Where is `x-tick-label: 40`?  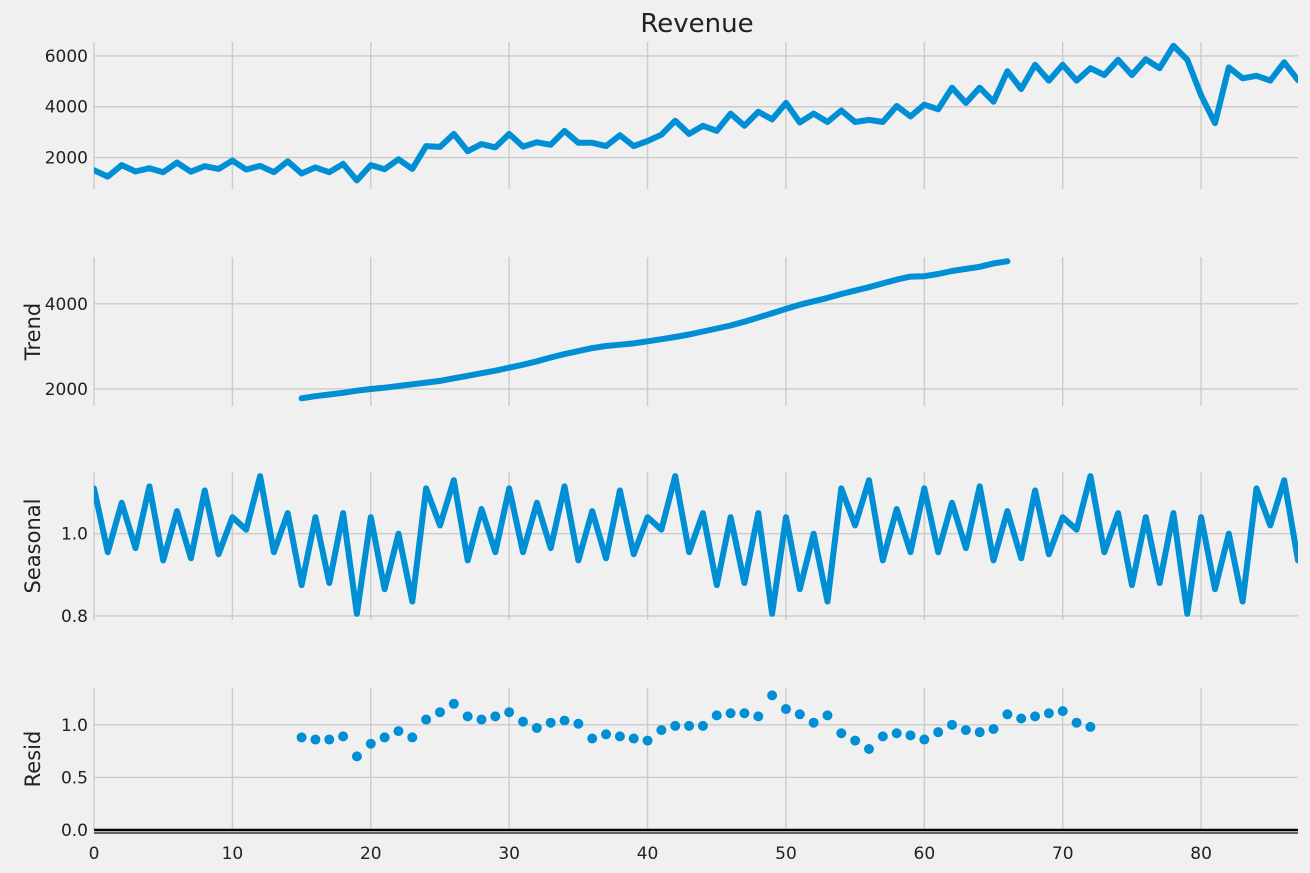
x-tick-label: 40 is located at coordinates (648, 854).